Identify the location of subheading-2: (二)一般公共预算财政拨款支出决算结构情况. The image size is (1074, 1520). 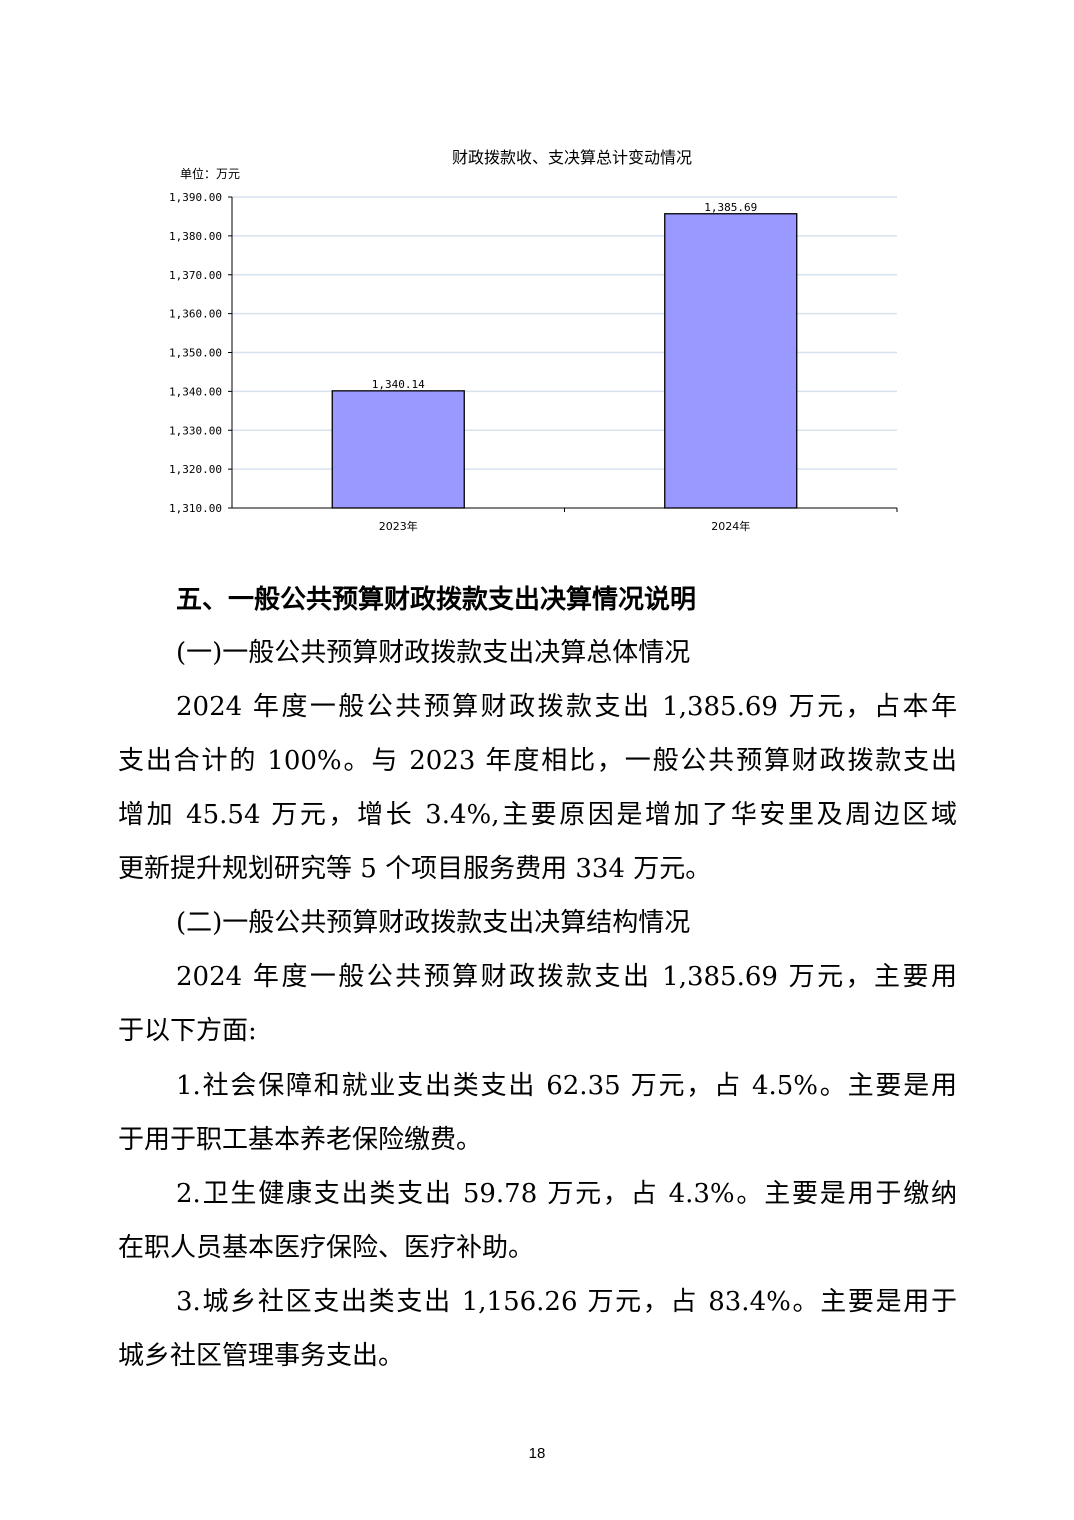
(433, 923).